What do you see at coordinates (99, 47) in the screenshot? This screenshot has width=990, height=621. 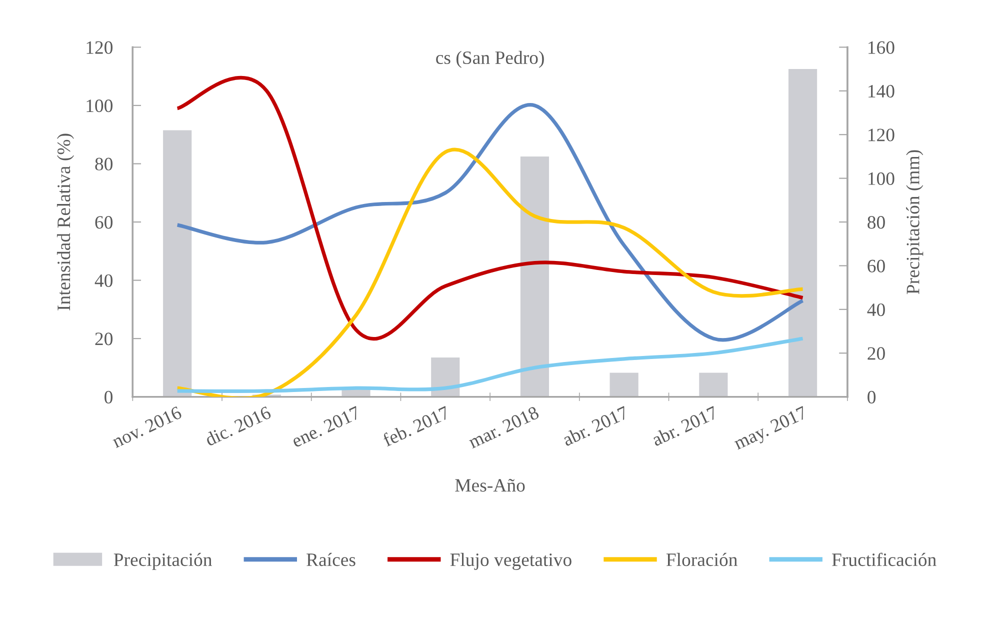 I see `y-tick-label: 120` at bounding box center [99, 47].